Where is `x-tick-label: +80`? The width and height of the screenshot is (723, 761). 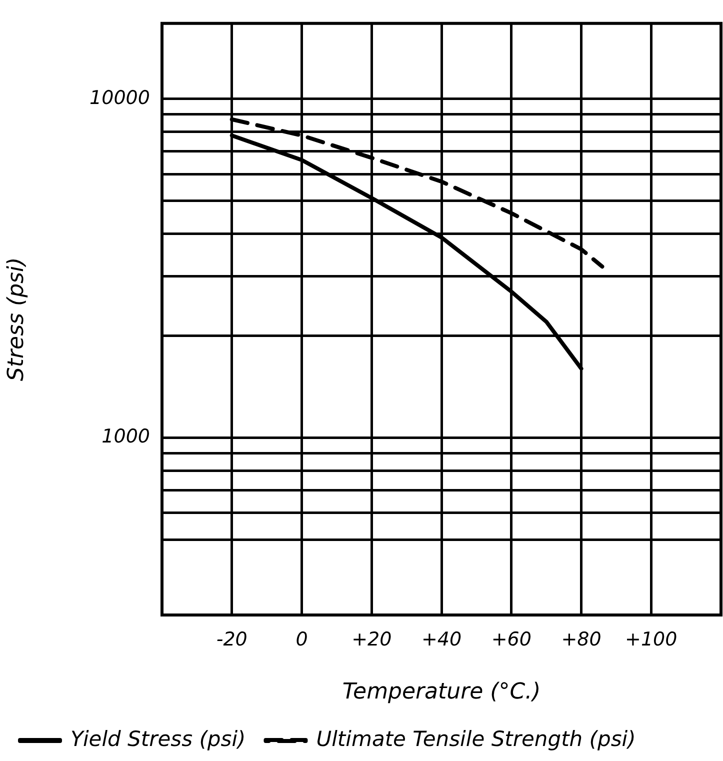 x-tick-label: +80 is located at coordinates (581, 639).